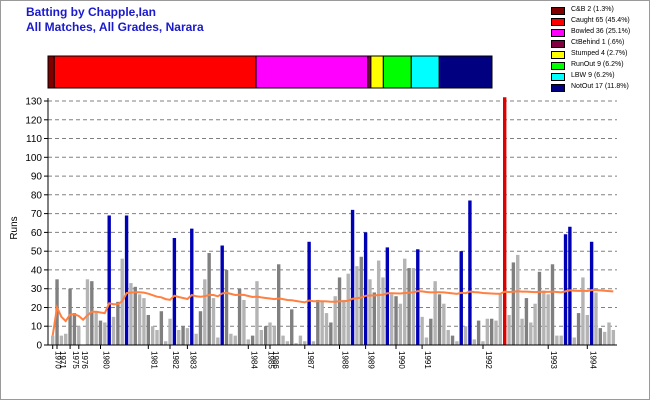 The width and height of the screenshot is (650, 400). I want to click on x-tick-label: 1980, so click(106, 360).